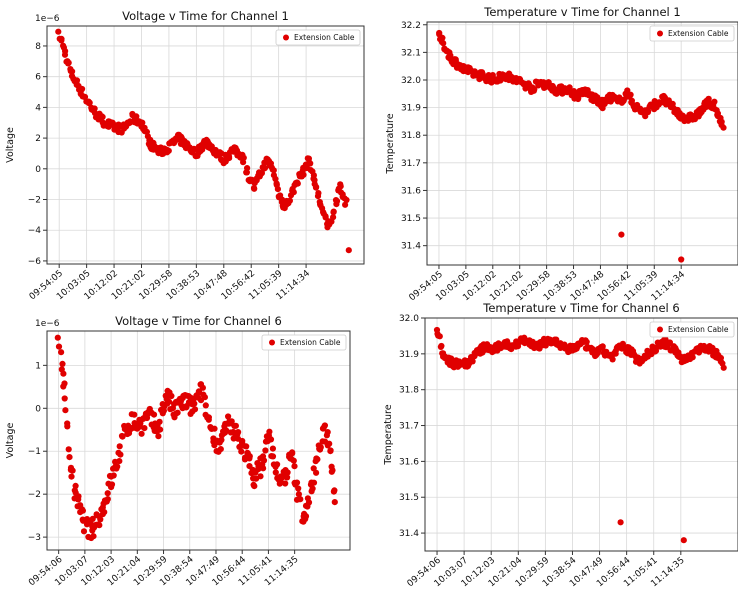  What do you see at coordinates (388, 434) in the screenshot?
I see `y-axis-label: Temperature` at bounding box center [388, 434].